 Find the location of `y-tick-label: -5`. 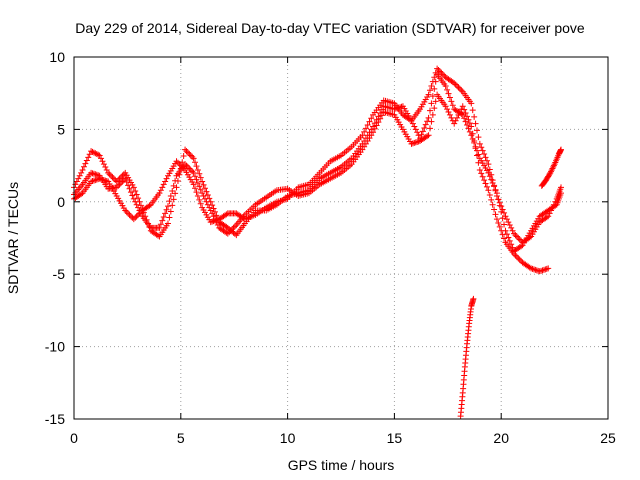

y-tick-label: -5 is located at coordinates (59, 274).